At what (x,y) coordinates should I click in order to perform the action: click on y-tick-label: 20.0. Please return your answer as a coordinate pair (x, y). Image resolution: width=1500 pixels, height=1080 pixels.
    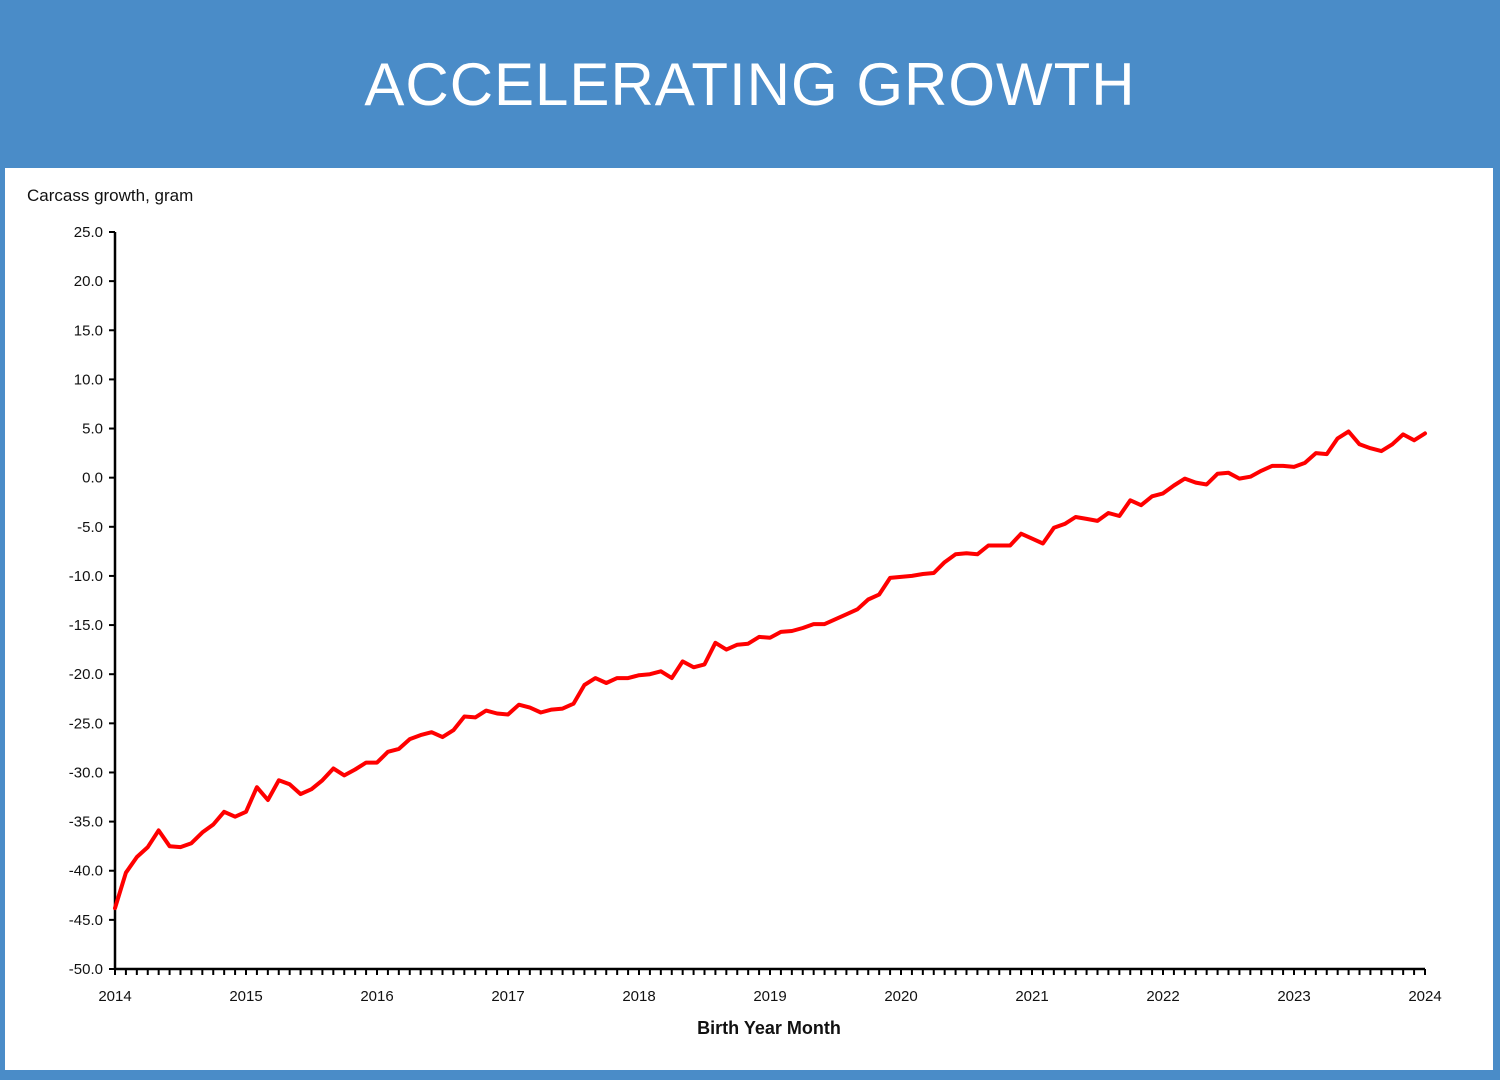
    Looking at the image, I should click on (88, 281).